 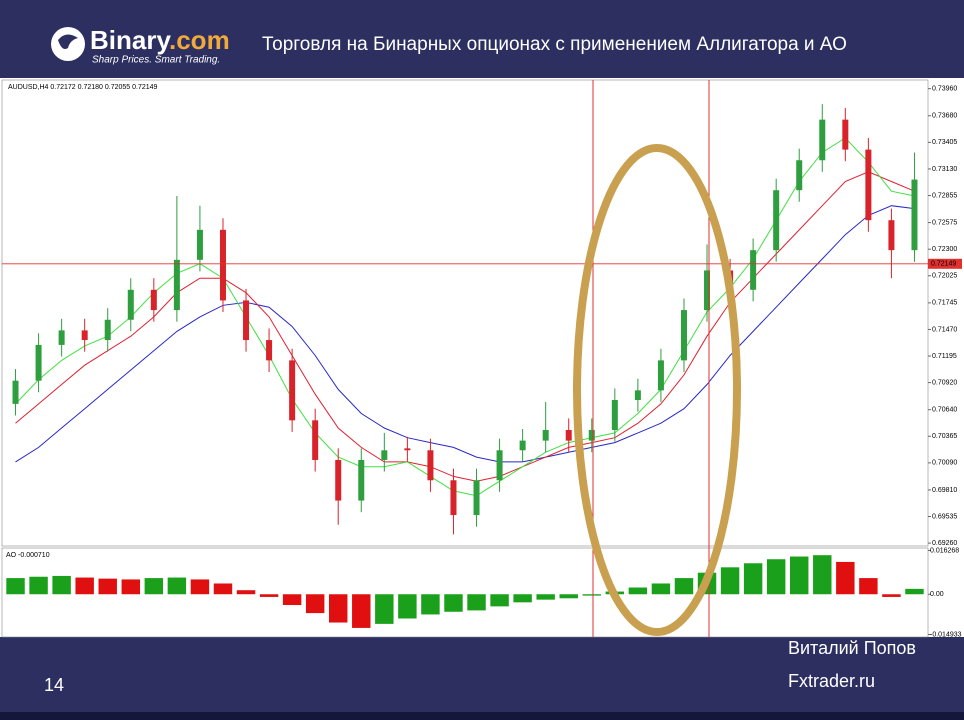 I want to click on y-tick-label: 0.71195, so click(x=944, y=356).